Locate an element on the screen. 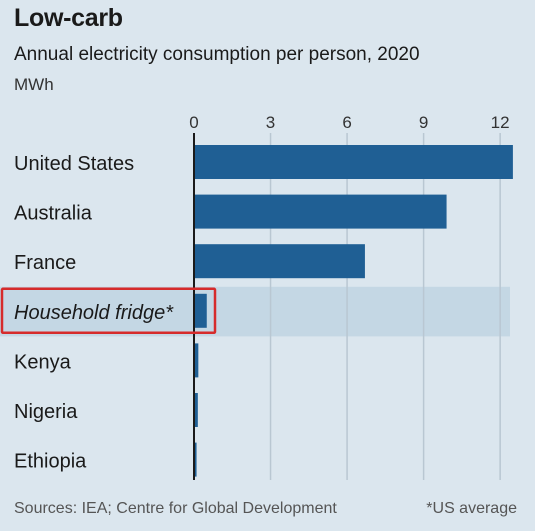  x-tick-label: 9 is located at coordinates (423, 122).